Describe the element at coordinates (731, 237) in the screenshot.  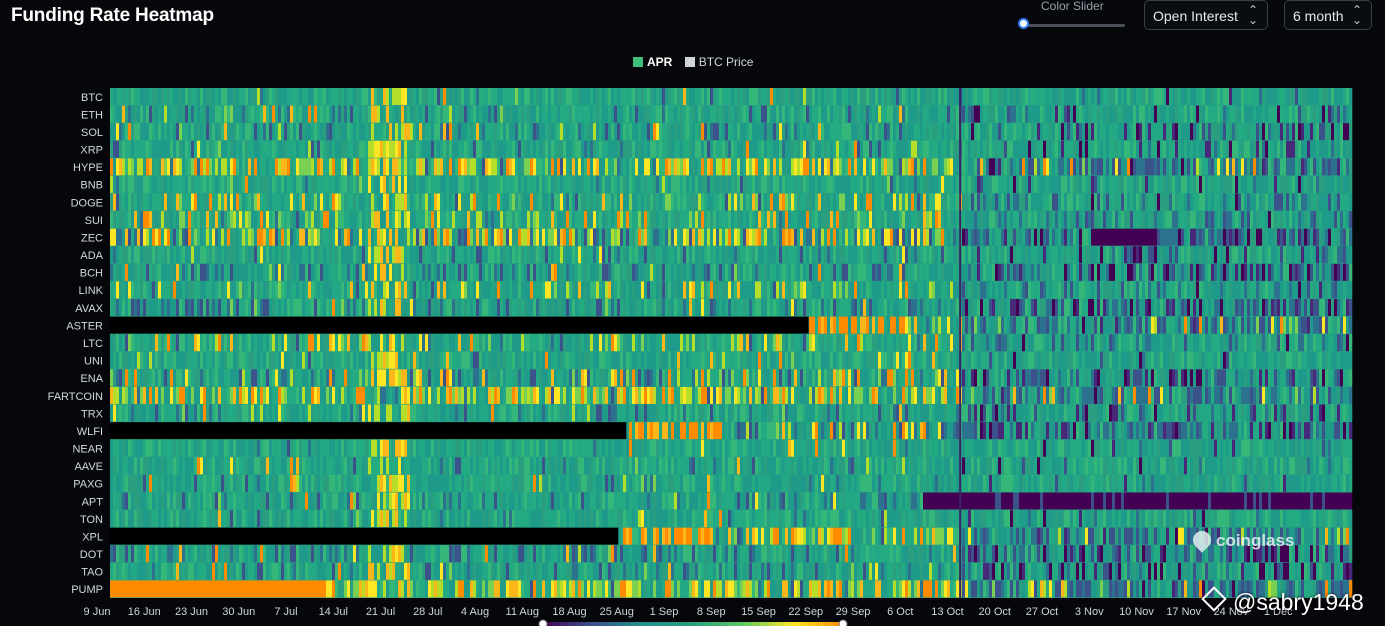
I see `heatmap-row-zec` at that location.